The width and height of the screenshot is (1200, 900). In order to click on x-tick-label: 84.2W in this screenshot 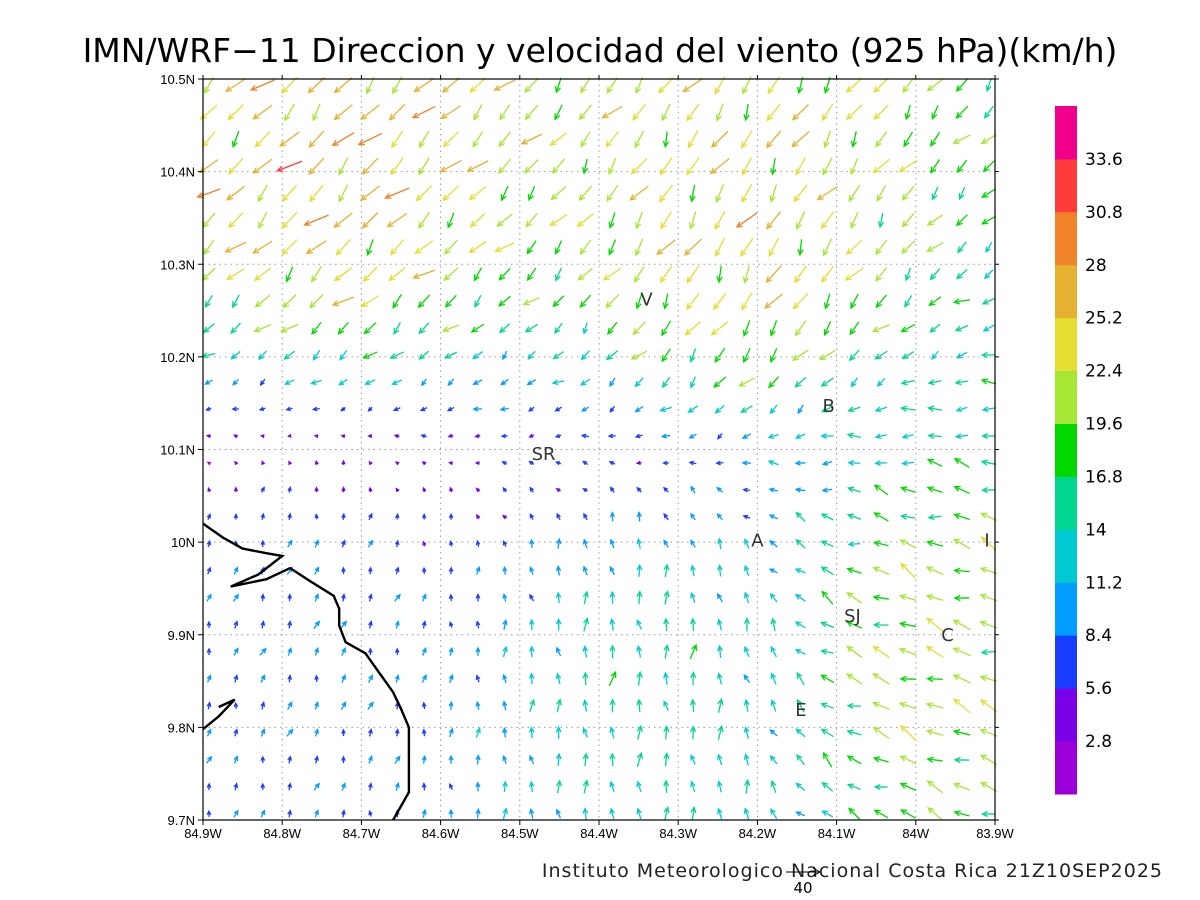, I will do `click(758, 833)`.